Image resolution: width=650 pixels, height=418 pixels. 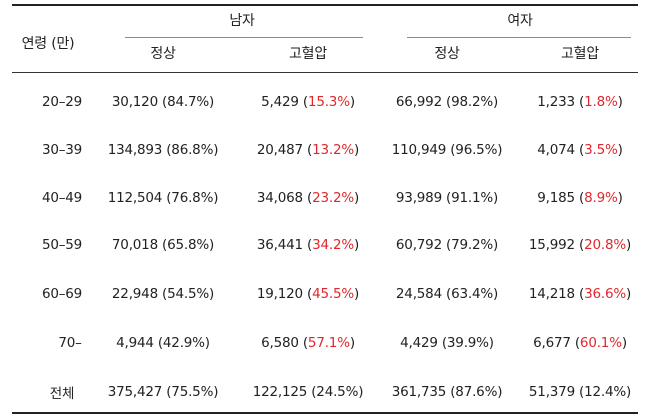 What do you see at coordinates (447, 294) in the screenshot?
I see `female-normal-cell: 24,584 (63.4%)` at bounding box center [447, 294].